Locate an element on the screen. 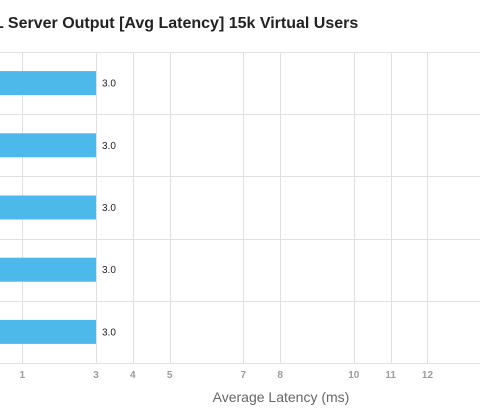  bars is located at coordinates (48, 207).